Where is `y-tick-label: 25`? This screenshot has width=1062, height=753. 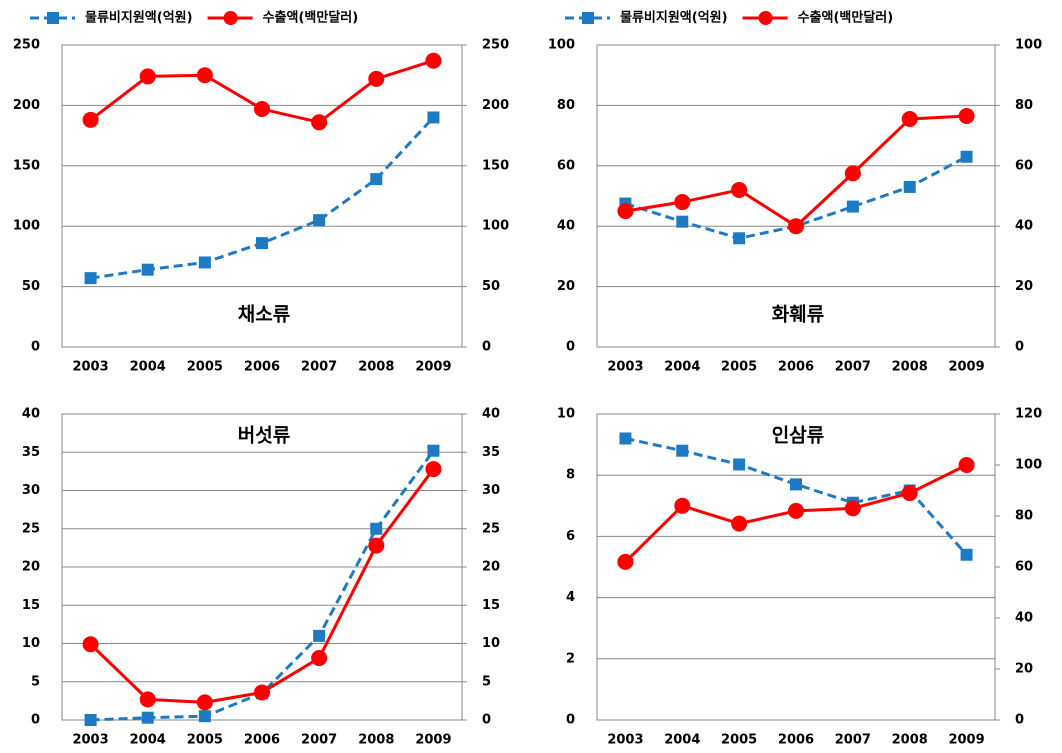
y-tick-label: 25 is located at coordinates (31, 528).